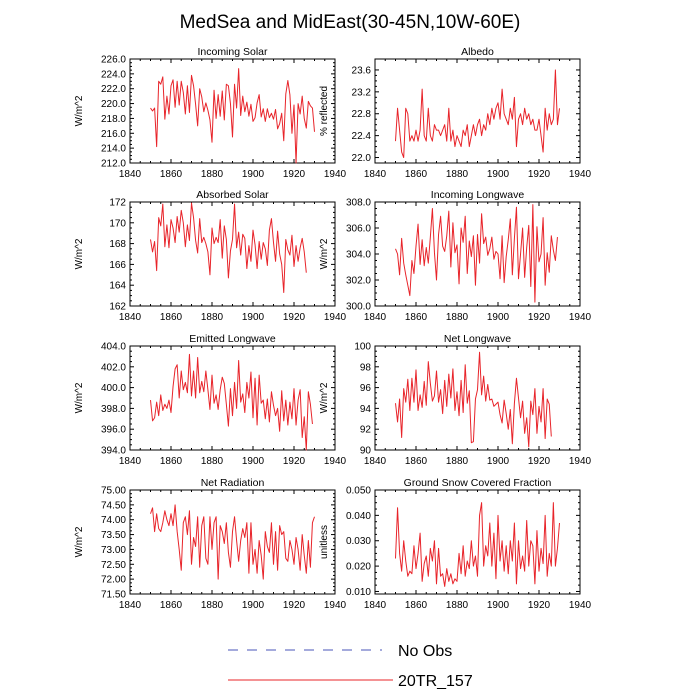 Image resolution: width=700 pixels, height=700 pixels. Describe the element at coordinates (253, 605) in the screenshot. I see `net-radiation-xtick-label: 1900` at that location.